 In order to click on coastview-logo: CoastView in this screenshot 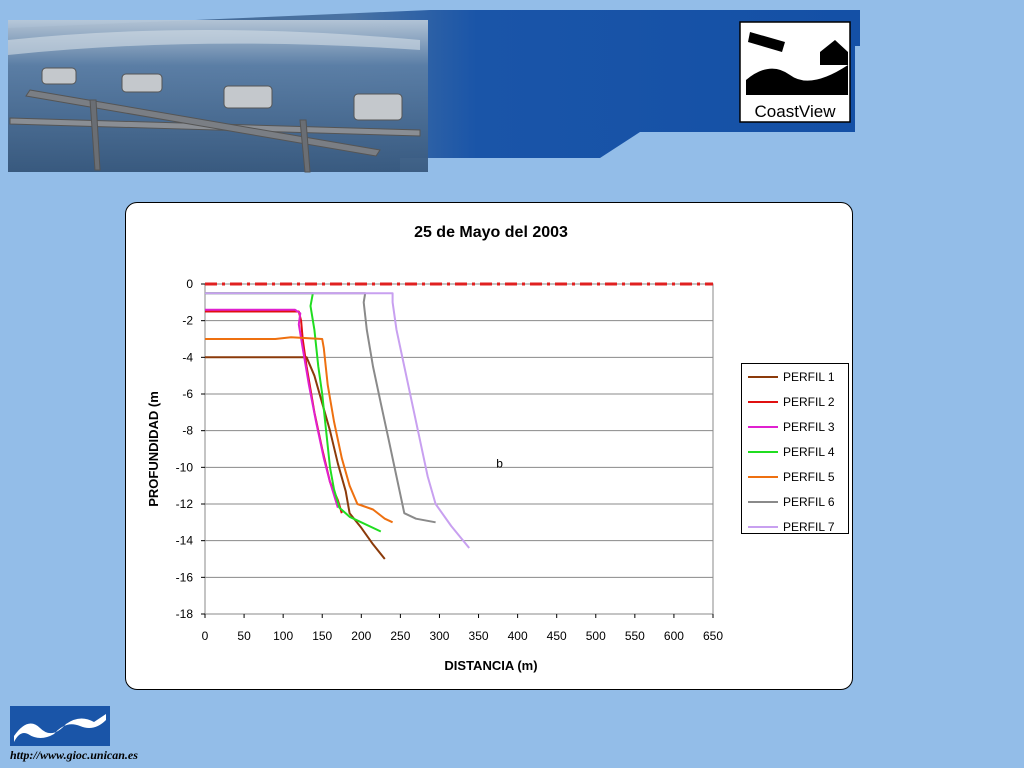, I will do `click(795, 72)`.